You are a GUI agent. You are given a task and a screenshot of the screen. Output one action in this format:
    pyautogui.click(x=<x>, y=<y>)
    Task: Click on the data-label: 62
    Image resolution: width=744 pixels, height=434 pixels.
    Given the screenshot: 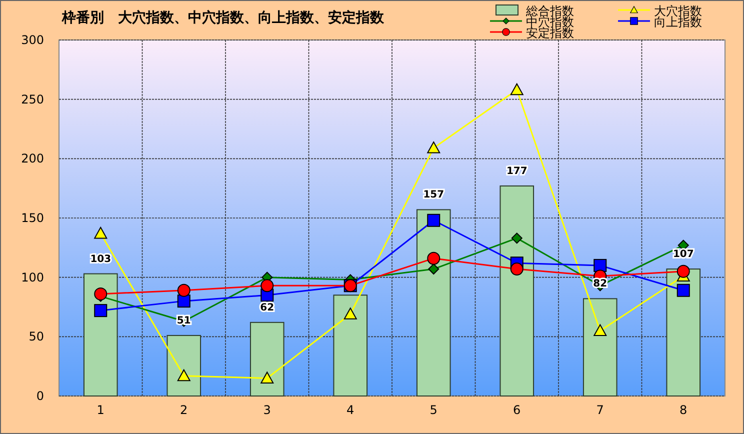 What is the action you would take?
    pyautogui.click(x=267, y=308)
    